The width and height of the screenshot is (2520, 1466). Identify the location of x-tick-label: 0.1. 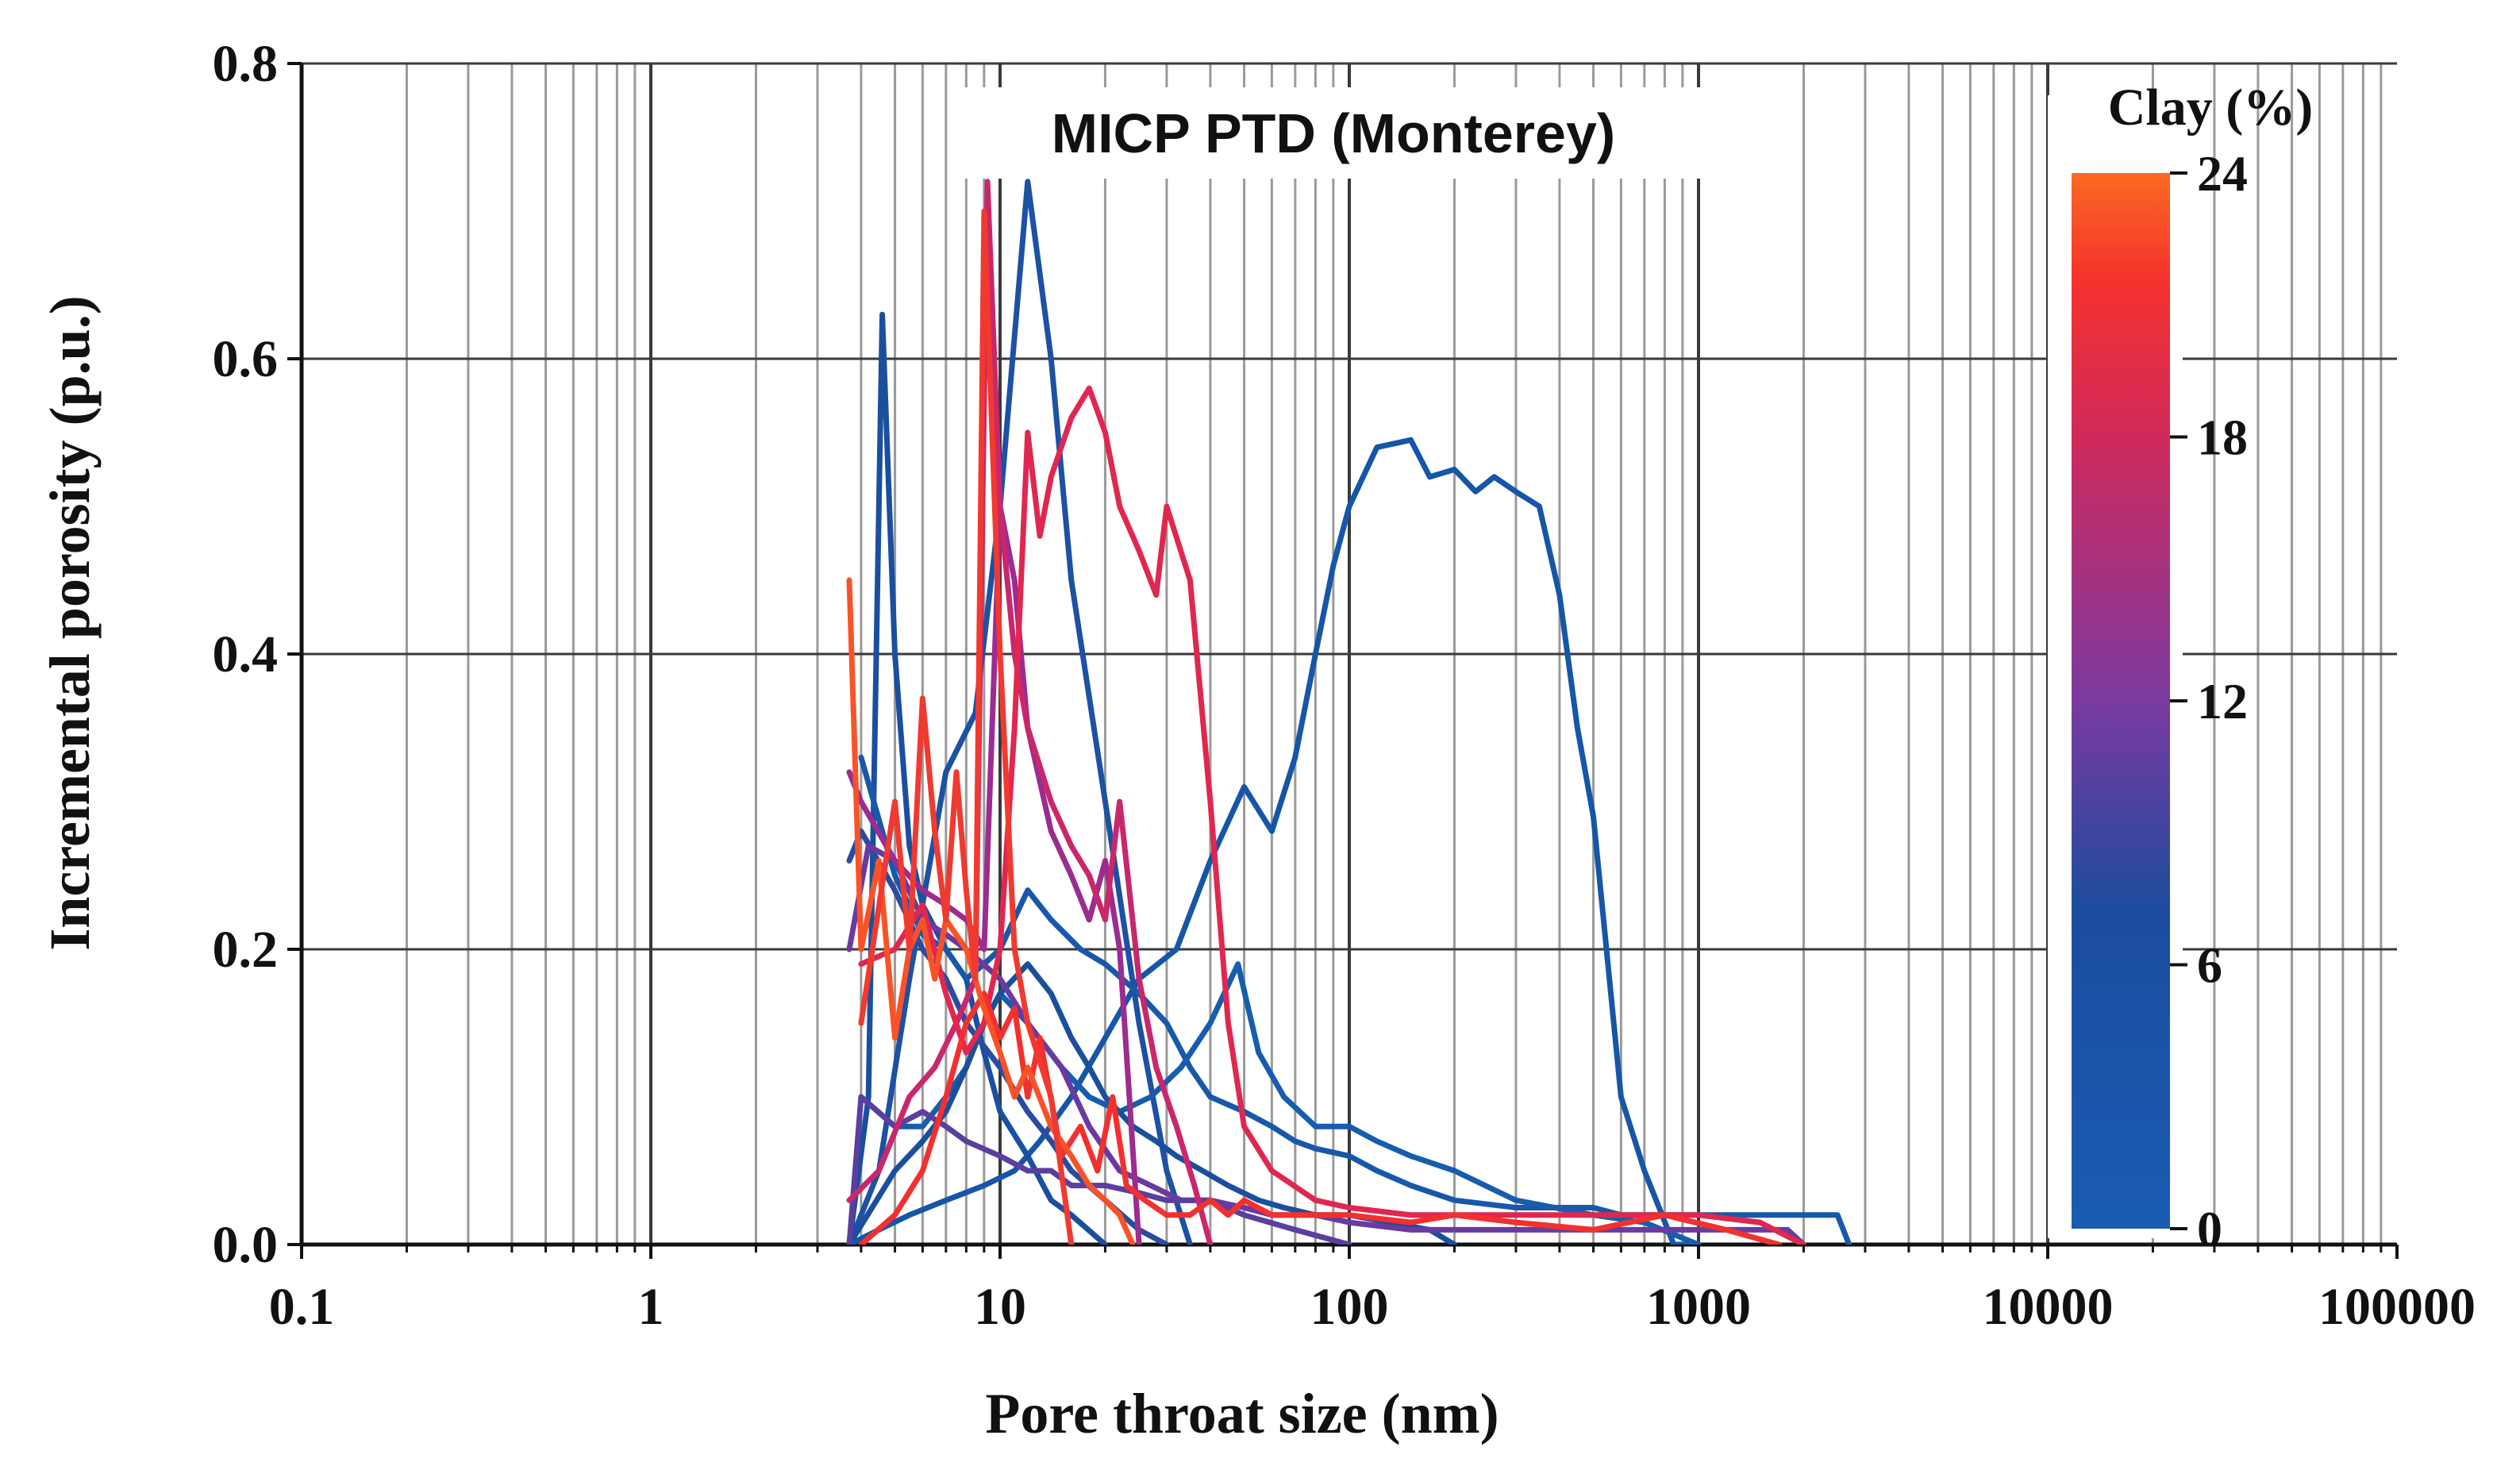
(302, 1307).